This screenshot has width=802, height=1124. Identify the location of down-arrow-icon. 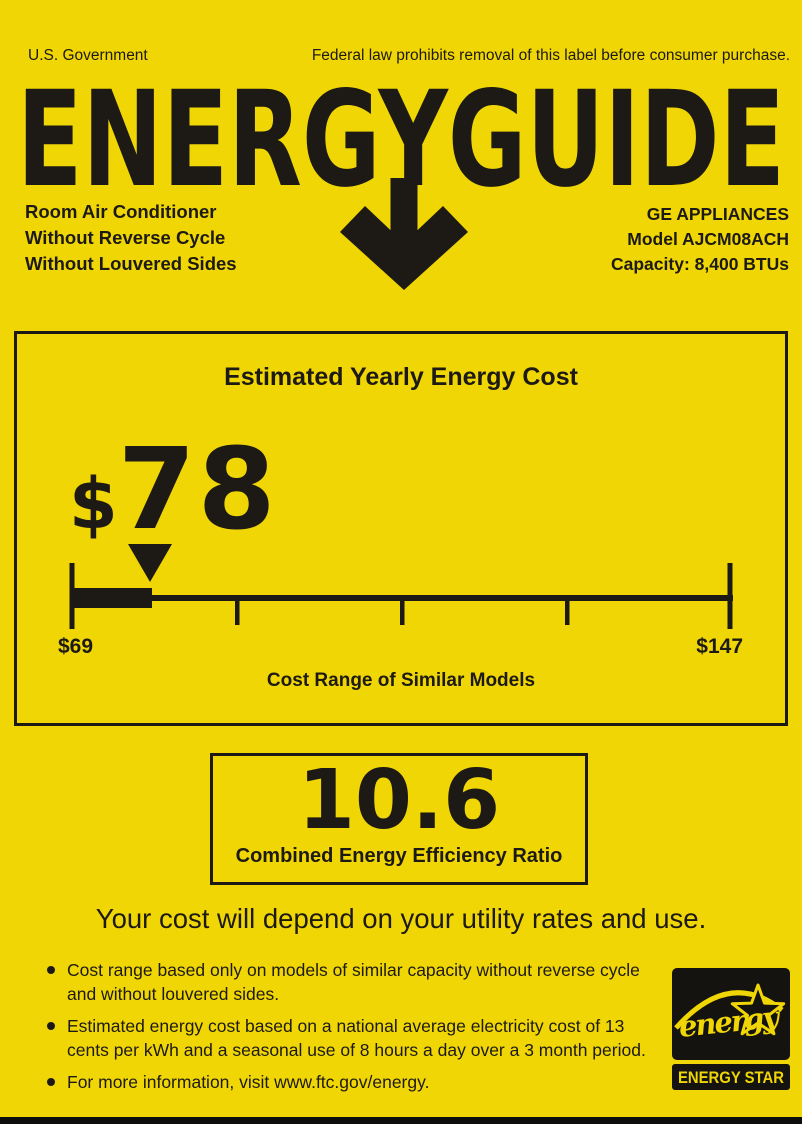
(404, 234).